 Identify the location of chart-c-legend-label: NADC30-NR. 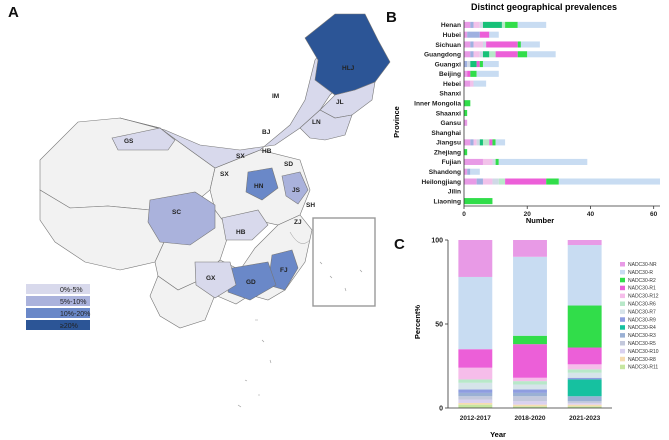
(642, 265).